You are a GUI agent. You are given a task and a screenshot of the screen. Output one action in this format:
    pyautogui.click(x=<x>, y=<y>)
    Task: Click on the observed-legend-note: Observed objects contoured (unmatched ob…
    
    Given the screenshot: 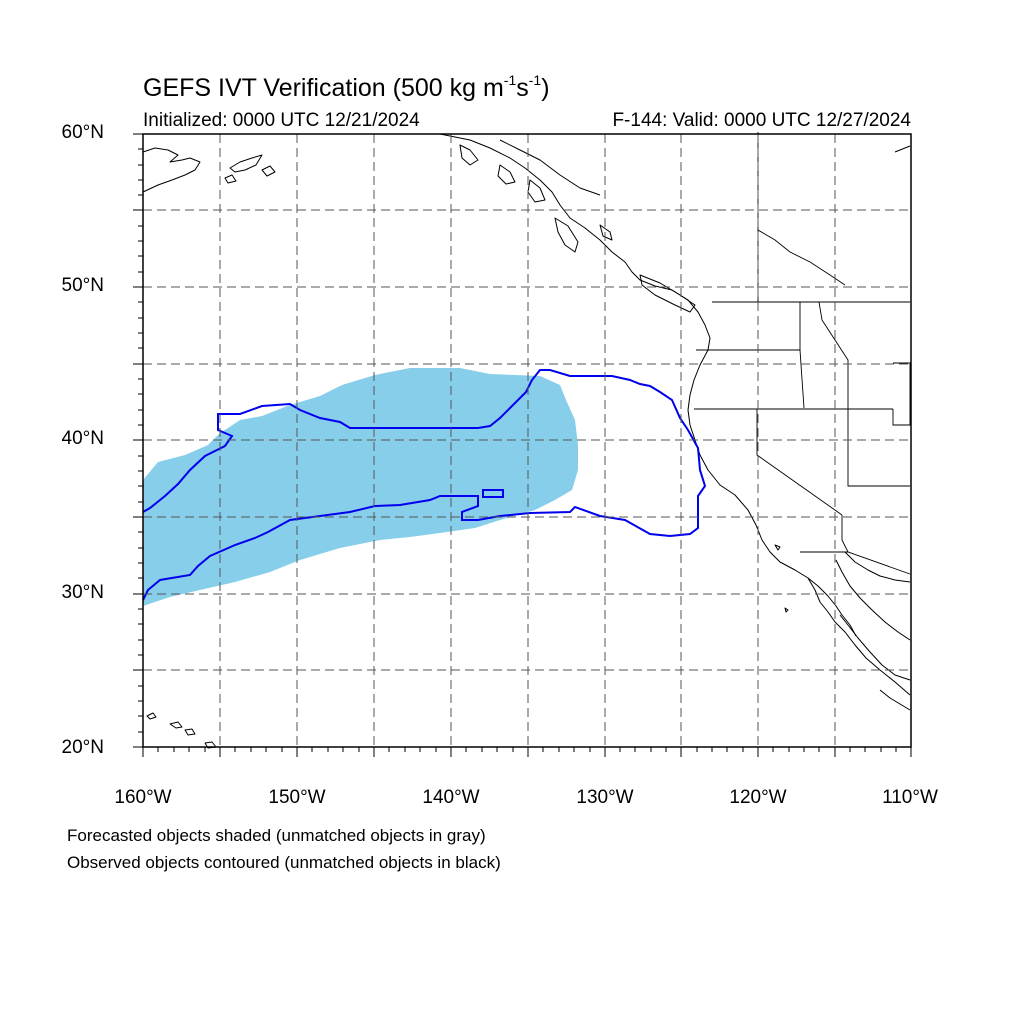 What is the action you would take?
    pyautogui.click(x=284, y=862)
    